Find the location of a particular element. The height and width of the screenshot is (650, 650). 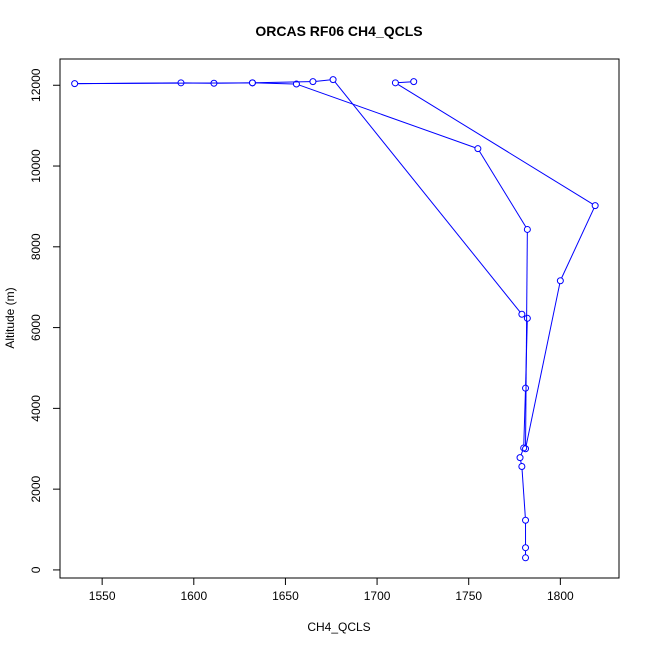

x-tick-label: 1700 is located at coordinates (377, 596).